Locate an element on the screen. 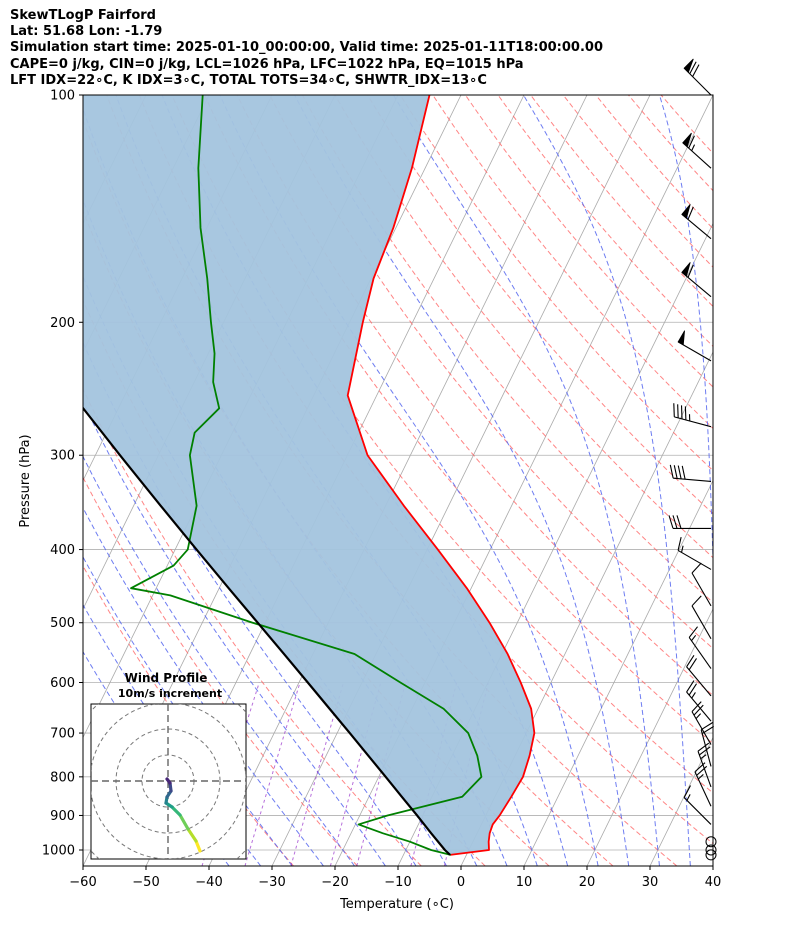 This screenshot has height=937, width=794. x-axis-label: Temperature (∘C) is located at coordinates (396, 904).